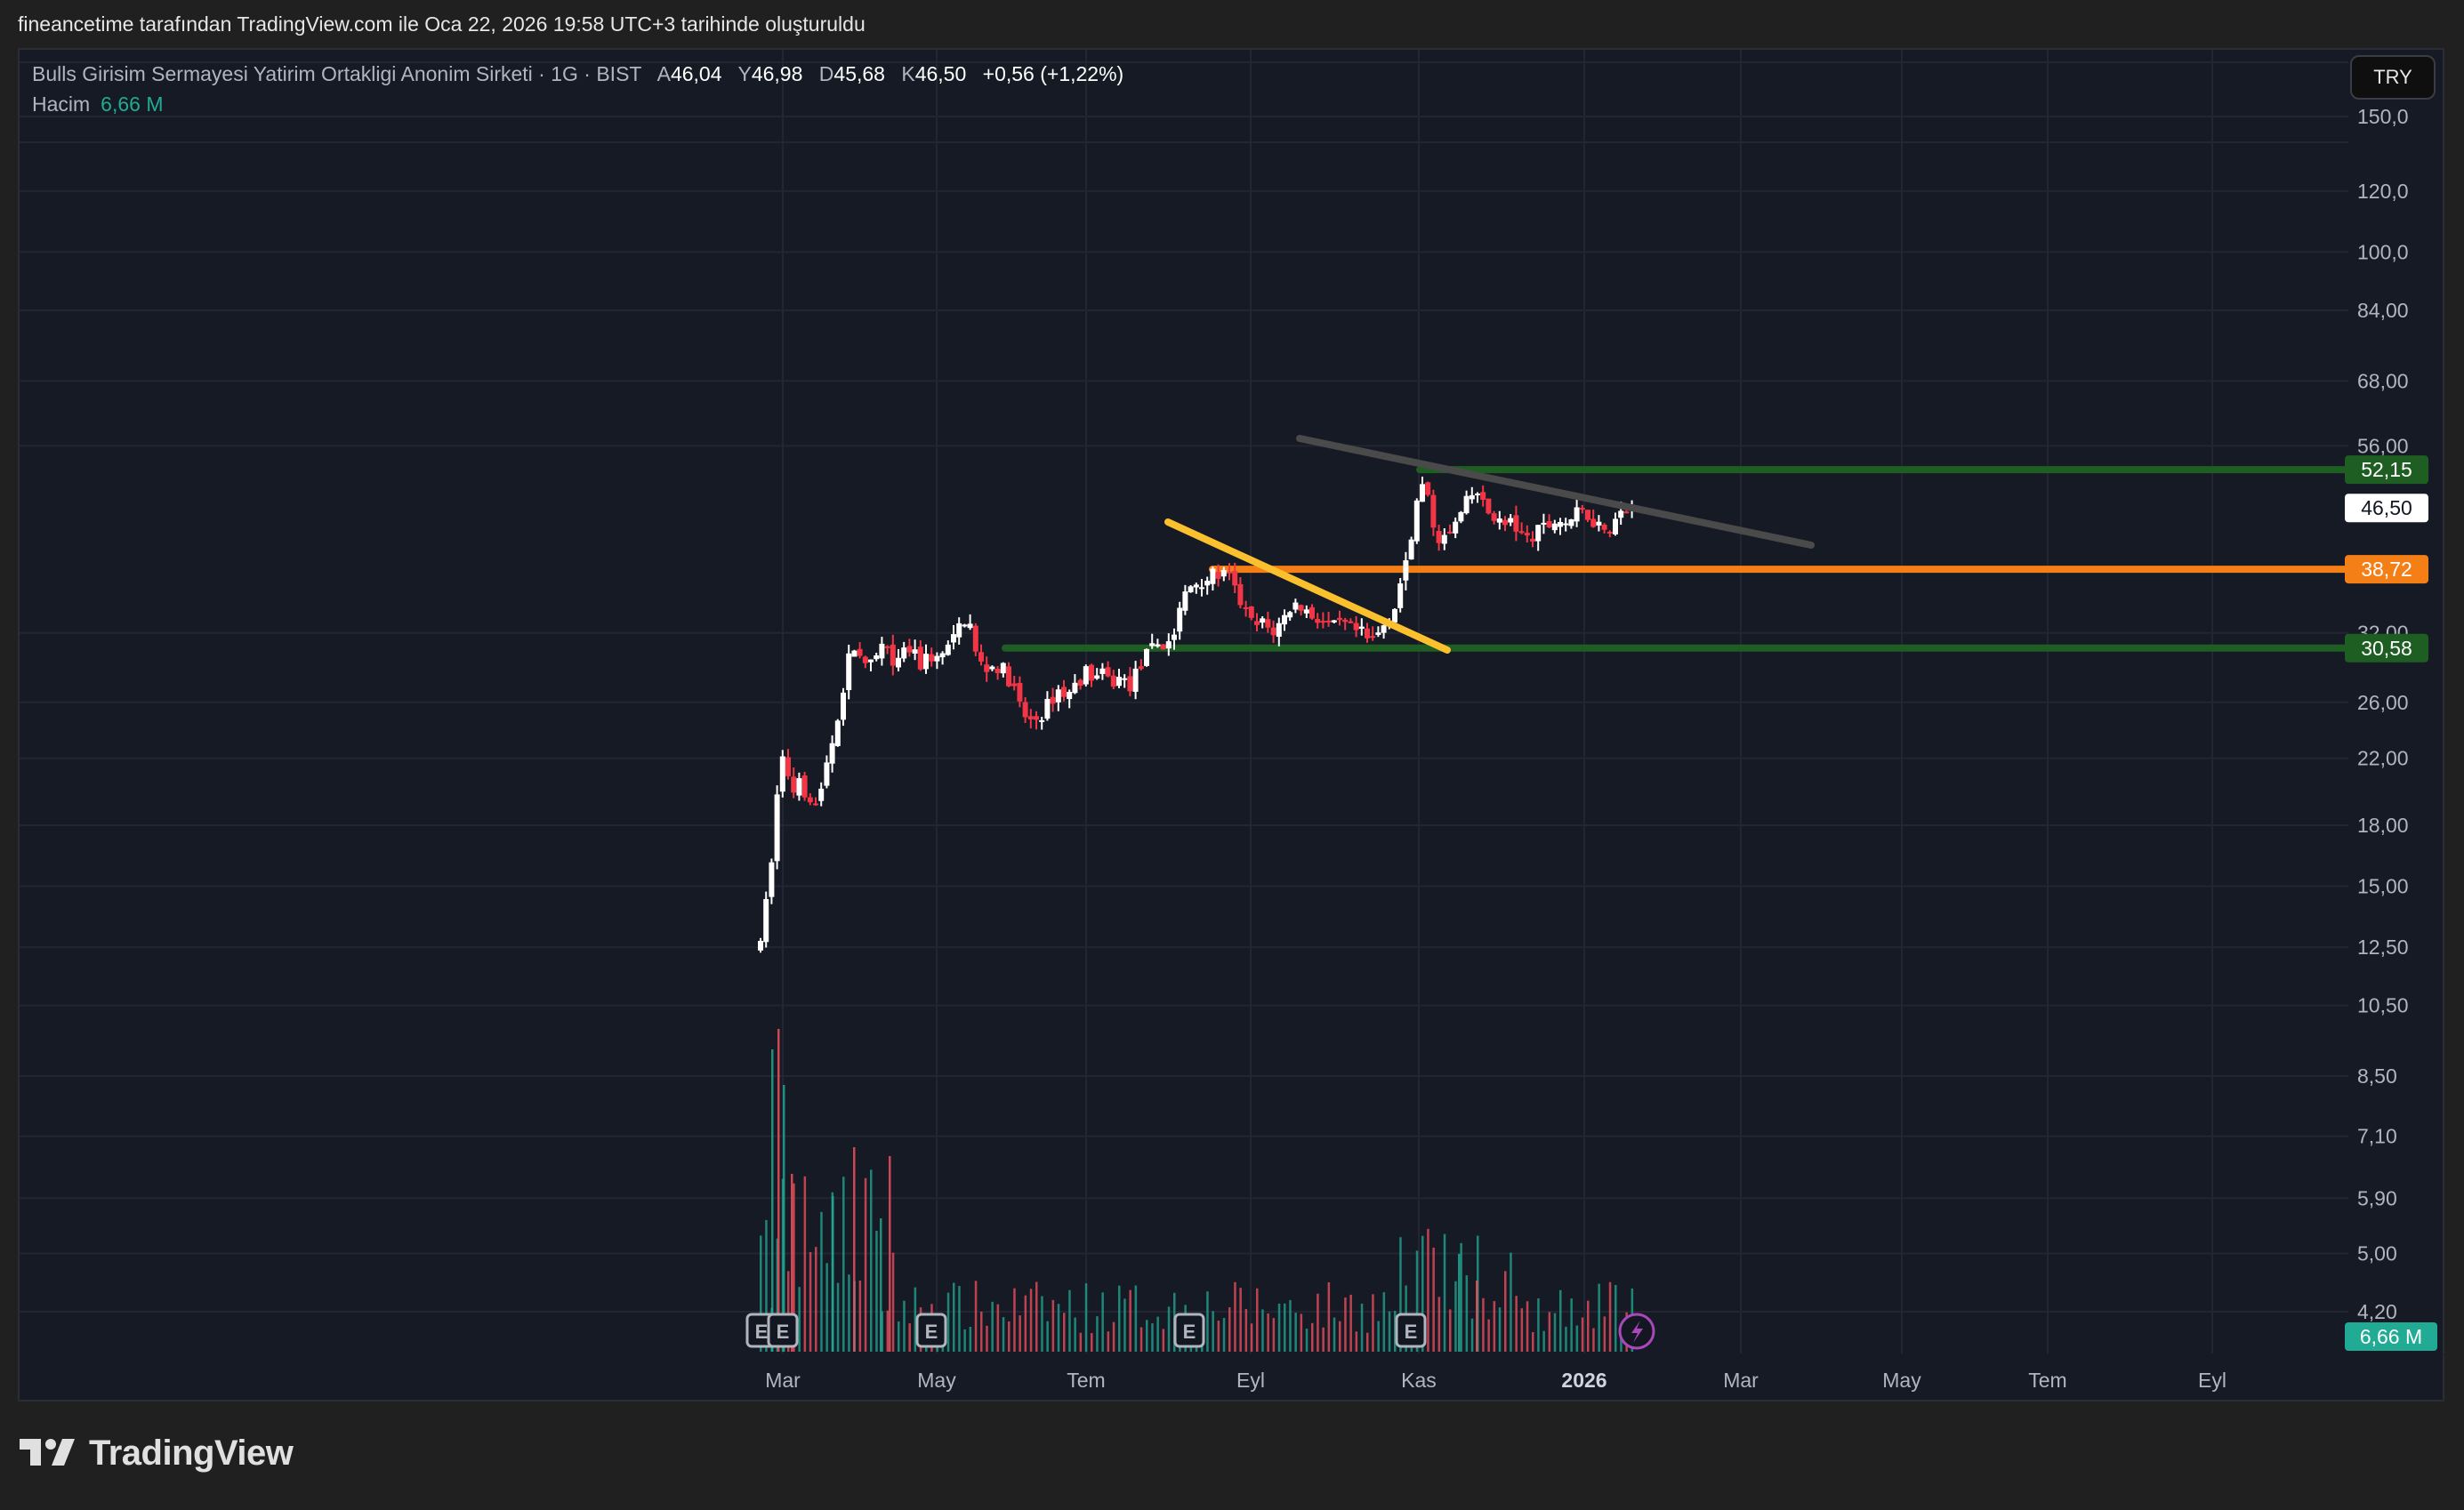 The height and width of the screenshot is (1510, 2464). I want to click on volume-tag, so click(2391, 1336).